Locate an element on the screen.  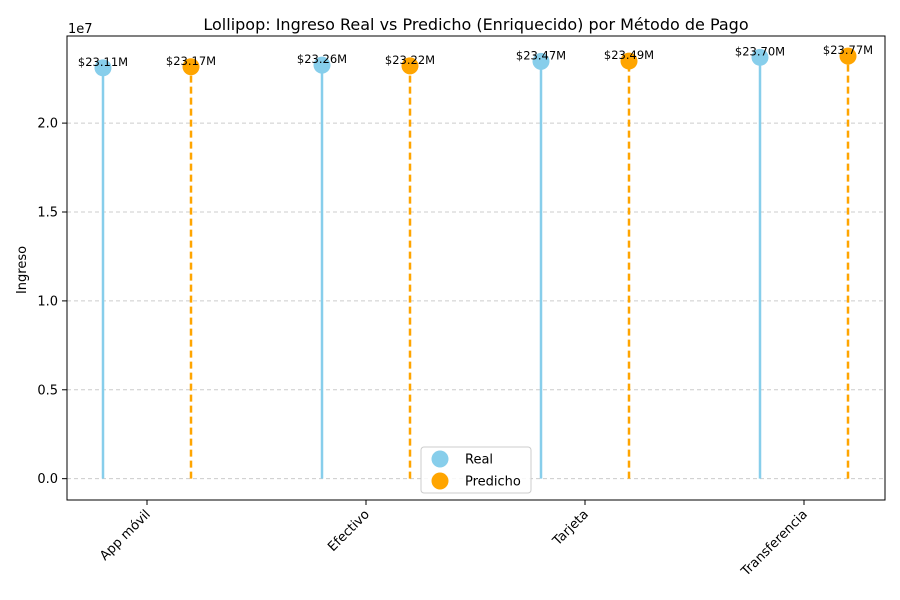
y-axis: 0.0 0.5 1.0 1.5 2.0 is located at coordinates (52, 302).